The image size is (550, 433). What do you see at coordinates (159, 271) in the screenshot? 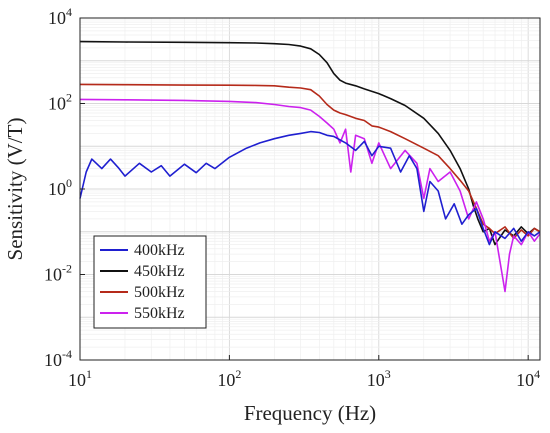
I see `legend-label: 450kHz` at bounding box center [159, 271].